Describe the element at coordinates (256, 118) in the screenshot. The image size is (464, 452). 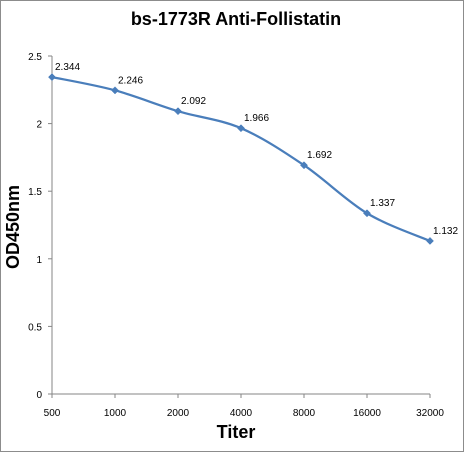
I see `data-label: 1.966` at that location.